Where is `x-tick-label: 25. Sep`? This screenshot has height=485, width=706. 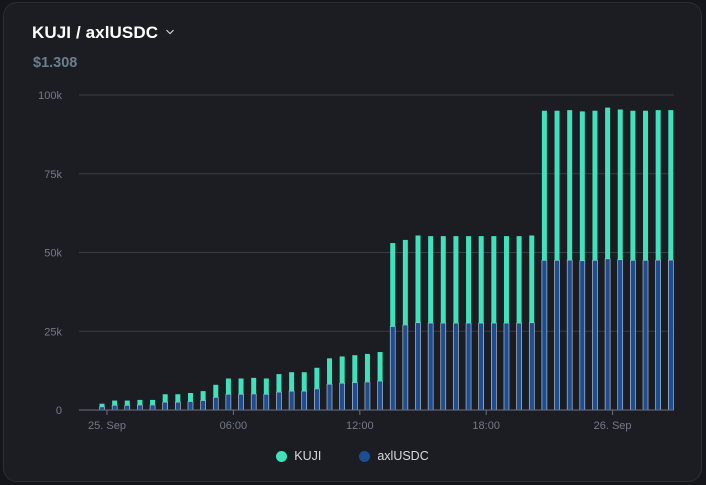 x-tick-label: 25. Sep is located at coordinates (107, 426).